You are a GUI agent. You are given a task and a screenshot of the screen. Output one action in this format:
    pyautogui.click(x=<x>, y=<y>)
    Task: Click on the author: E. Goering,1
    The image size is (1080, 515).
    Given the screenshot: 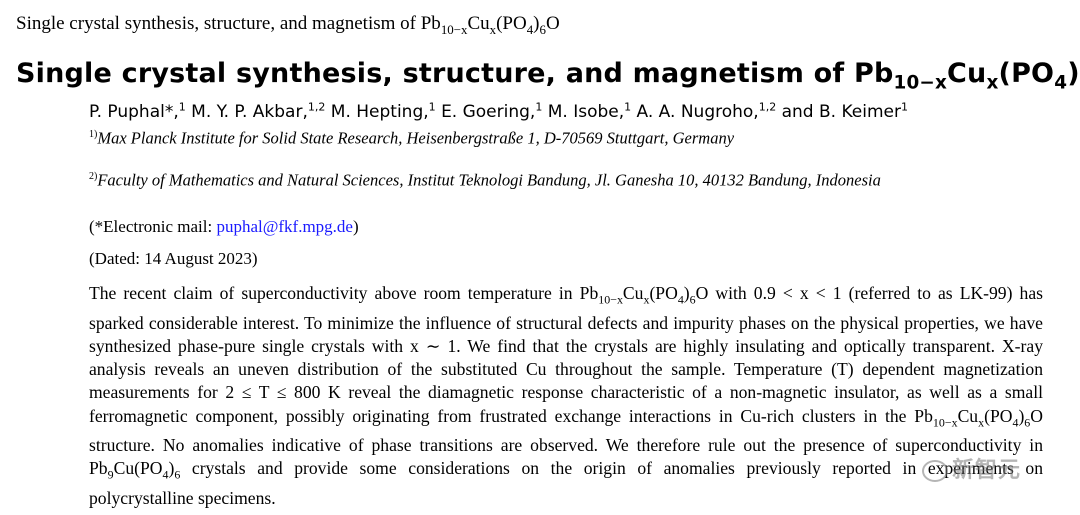 What is the action you would take?
    pyautogui.click(x=492, y=111)
    